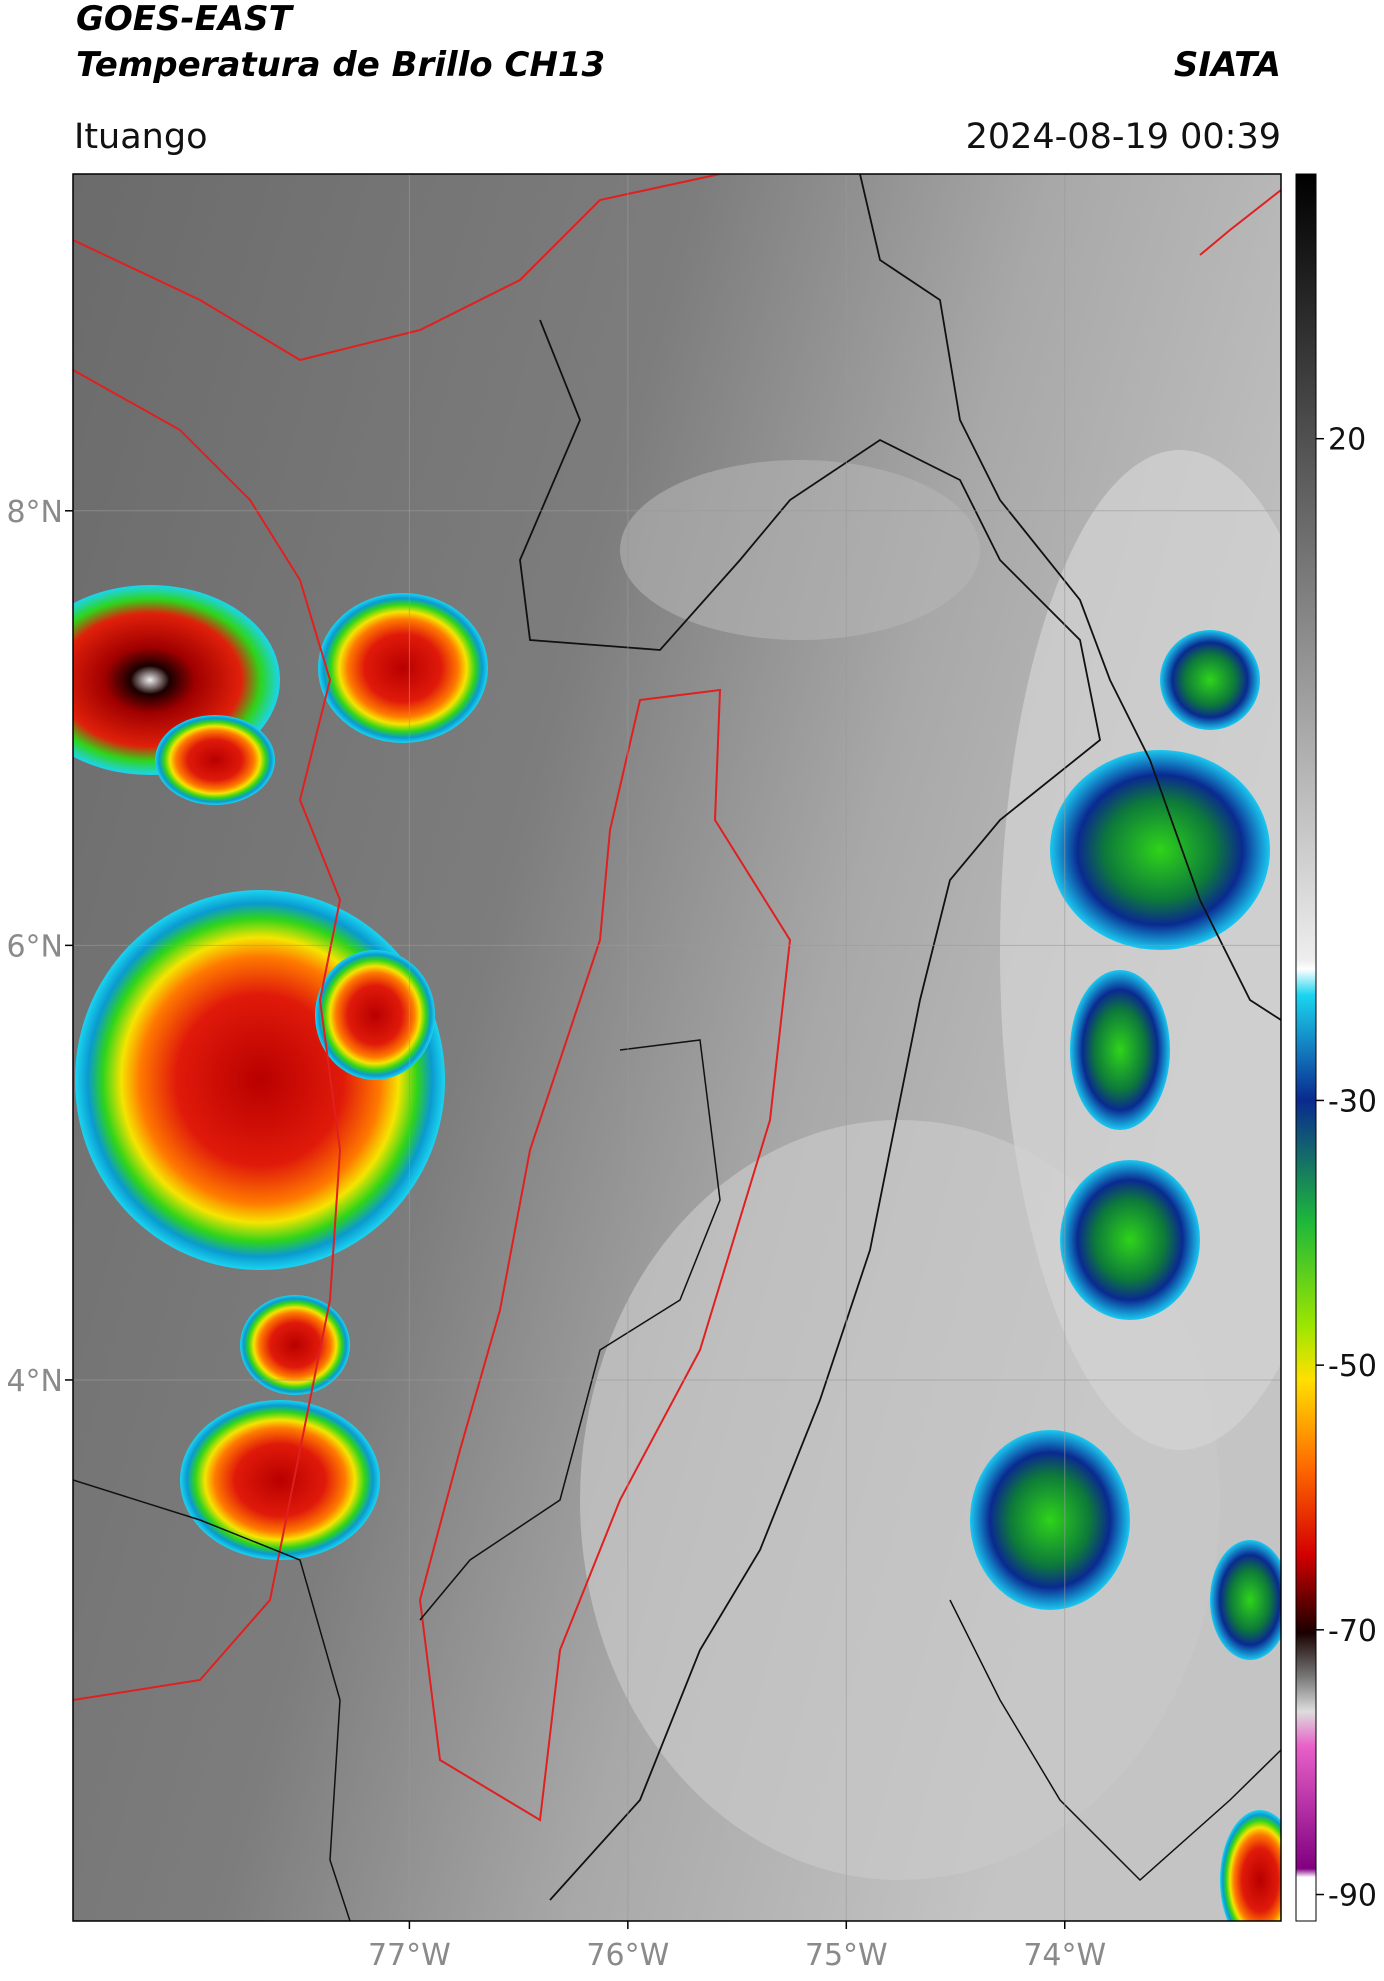 The width and height of the screenshot is (1384, 1981). Describe the element at coordinates (409, 1955) in the screenshot. I see `lon-tick-label: 77°W` at that location.